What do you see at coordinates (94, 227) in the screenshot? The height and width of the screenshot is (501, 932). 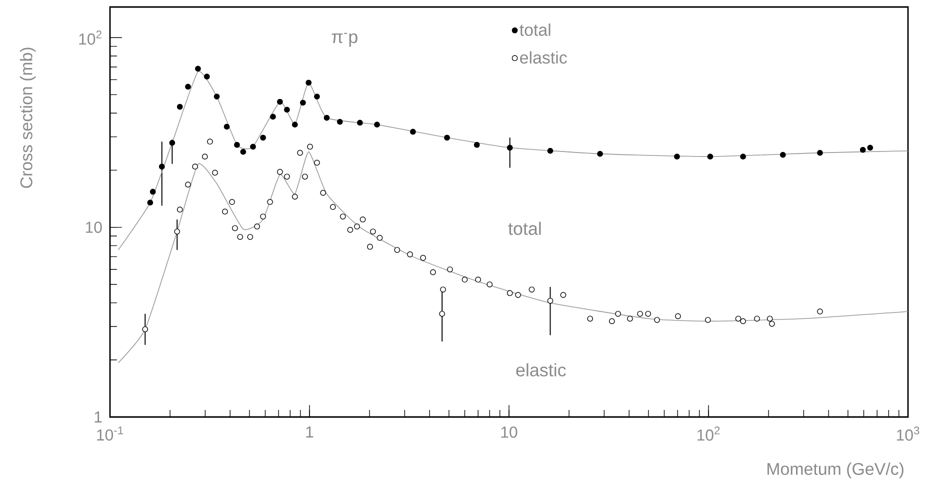 I see `y-tick-label: 10` at bounding box center [94, 227].